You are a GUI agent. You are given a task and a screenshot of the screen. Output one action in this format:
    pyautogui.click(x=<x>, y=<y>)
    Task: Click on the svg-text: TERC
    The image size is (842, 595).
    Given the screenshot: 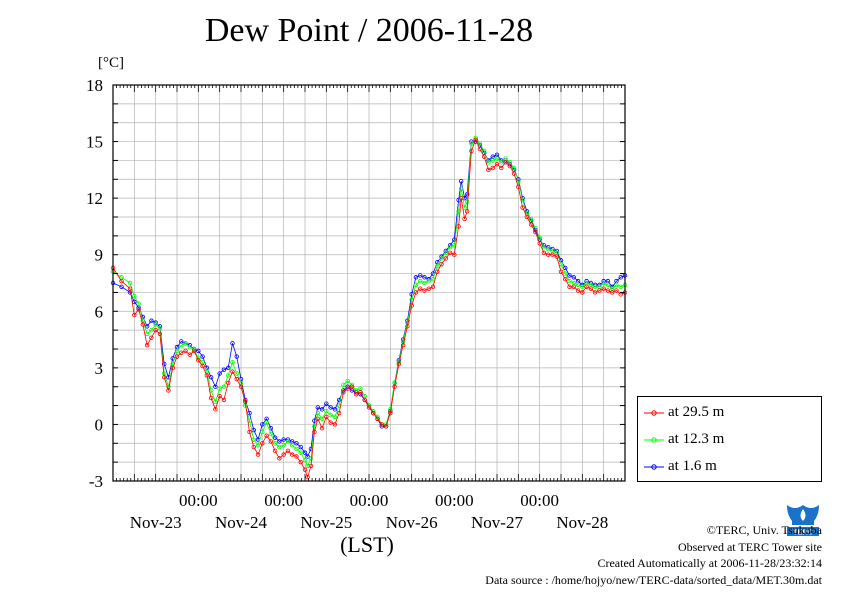 What is the action you would take?
    pyautogui.click(x=803, y=532)
    